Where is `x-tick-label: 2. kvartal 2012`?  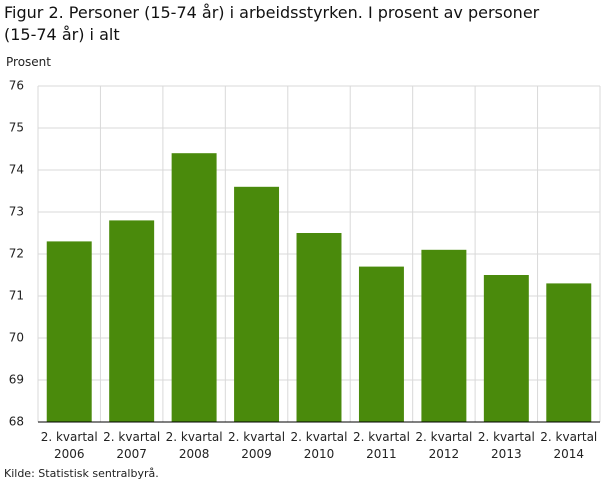 x-tick-label: 2. kvartal 2012 is located at coordinates (444, 445).